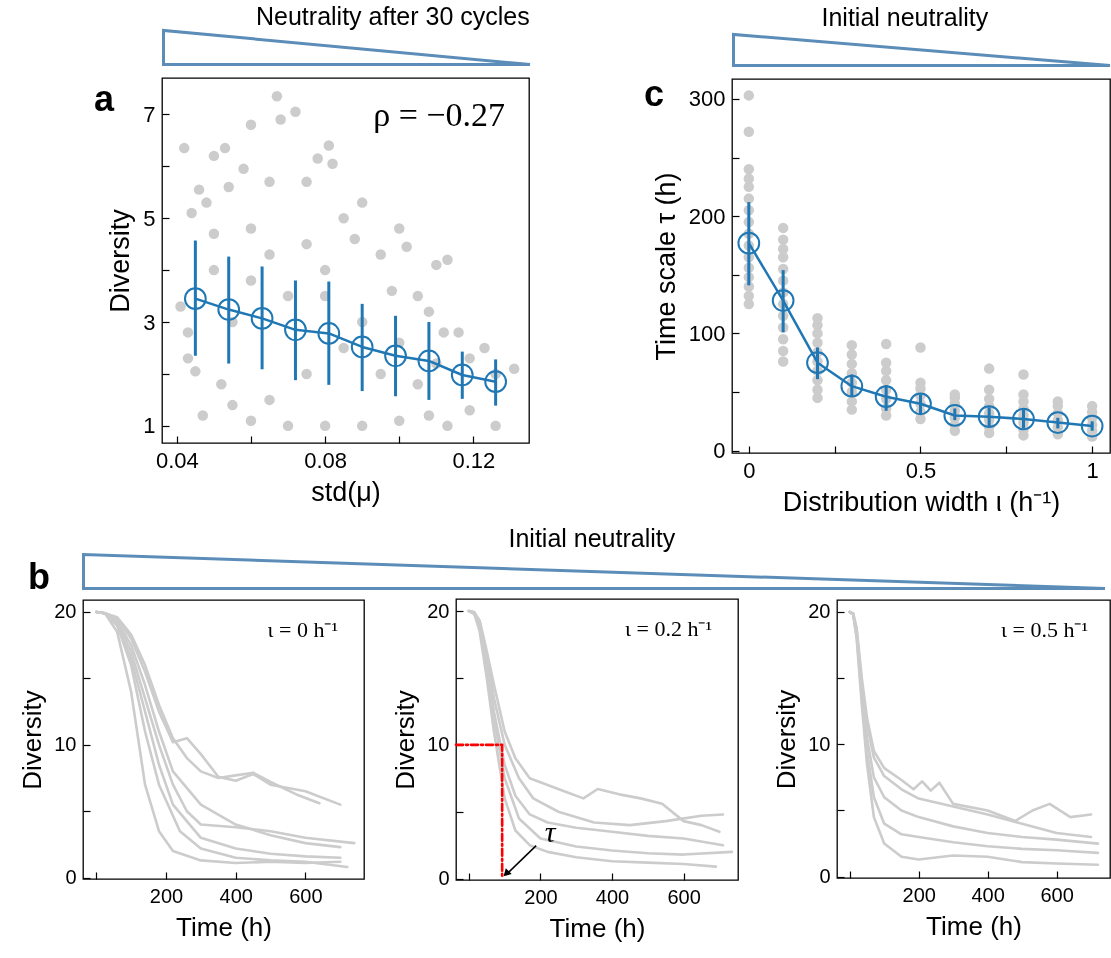 Image resolution: width=1111 pixels, height=958 pixels. I want to click on annotation: ρ = −0.27, so click(439, 114).